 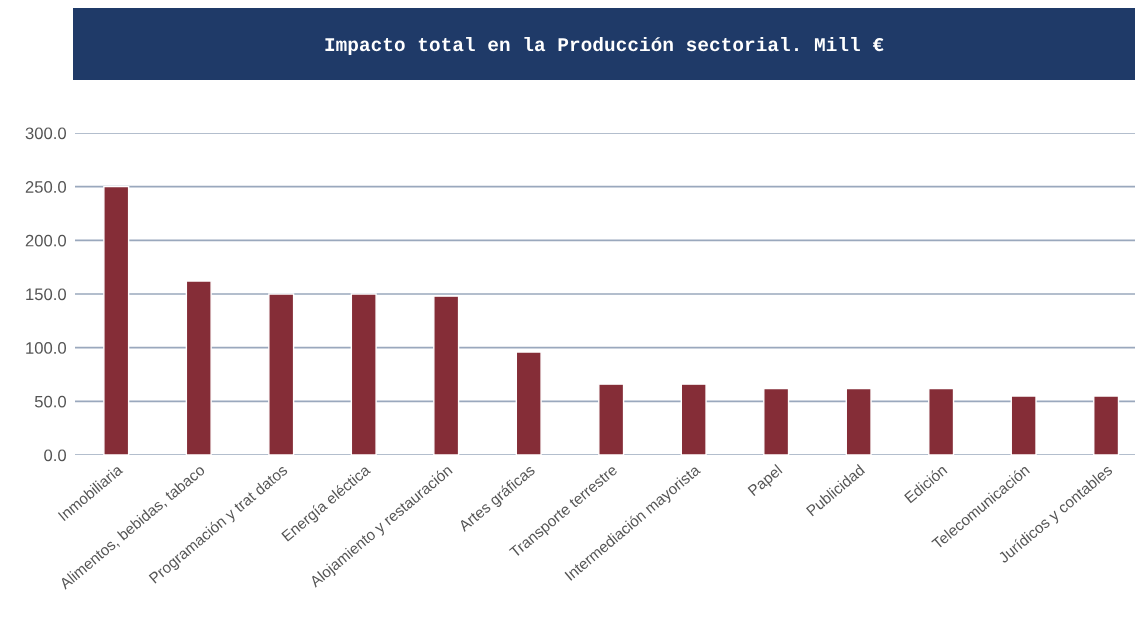 I want to click on y-tick-label: 300.0, so click(x=46, y=133).